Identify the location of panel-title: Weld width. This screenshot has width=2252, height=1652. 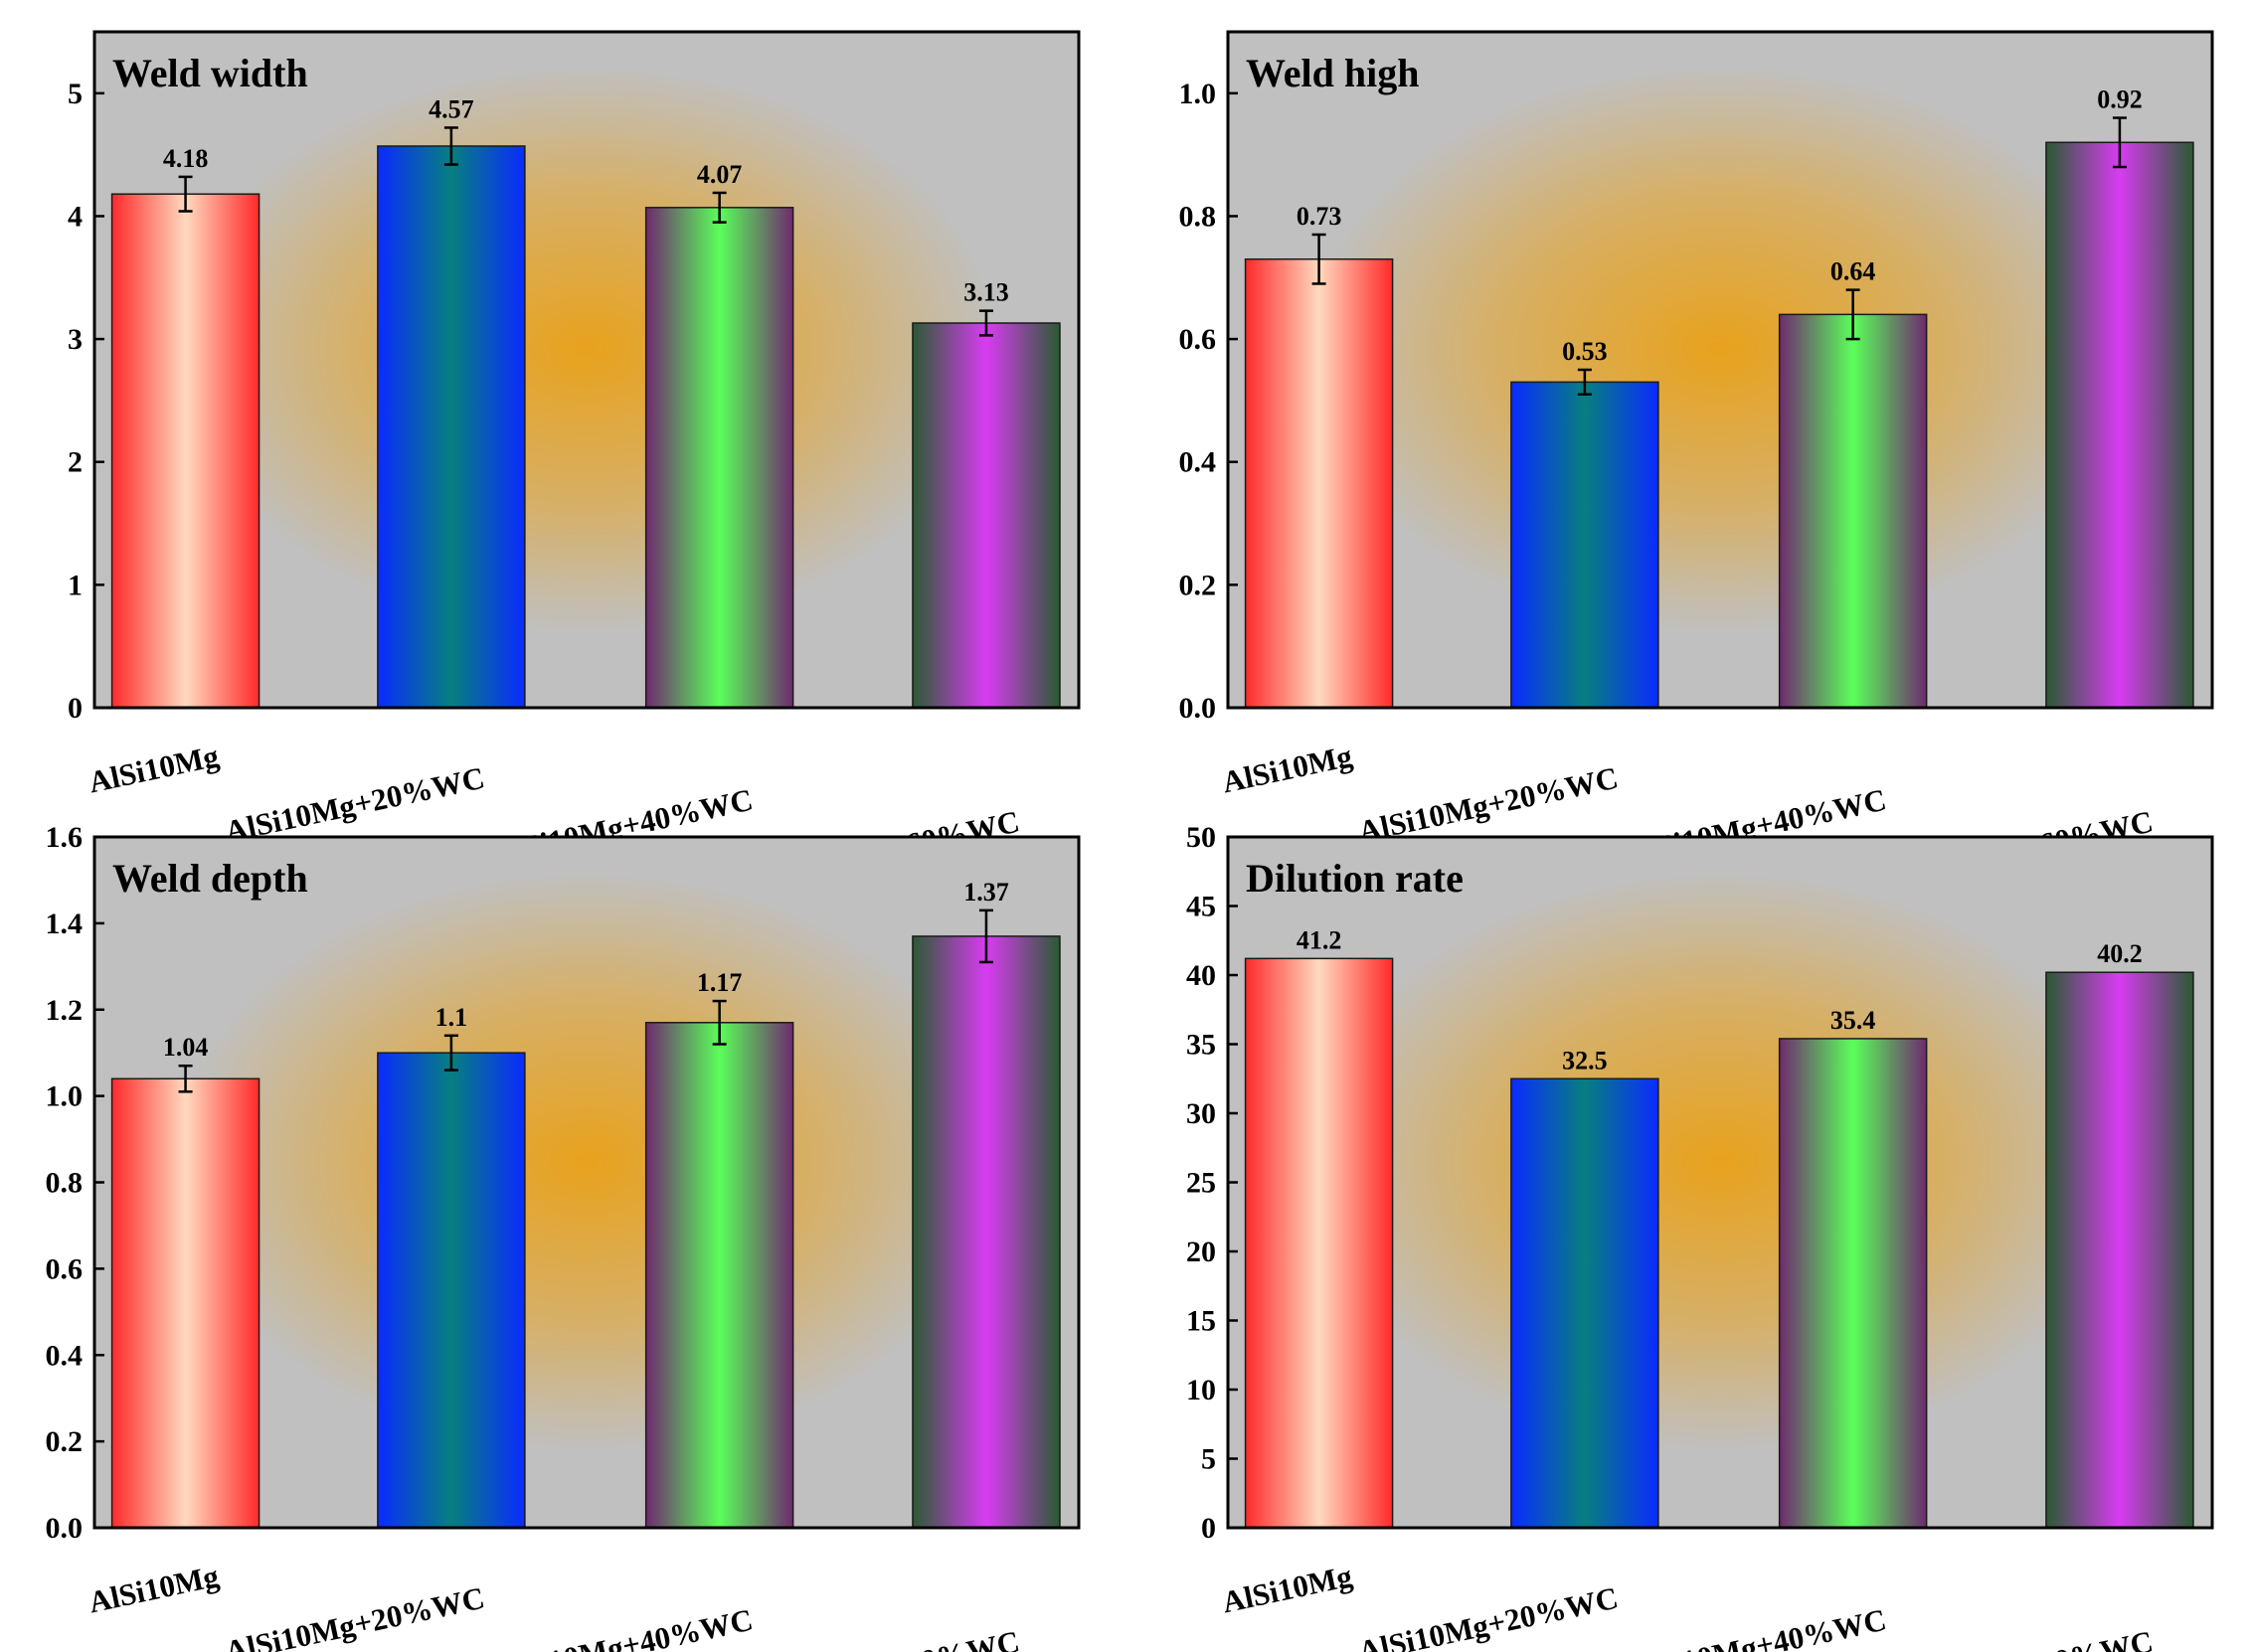
(210, 73).